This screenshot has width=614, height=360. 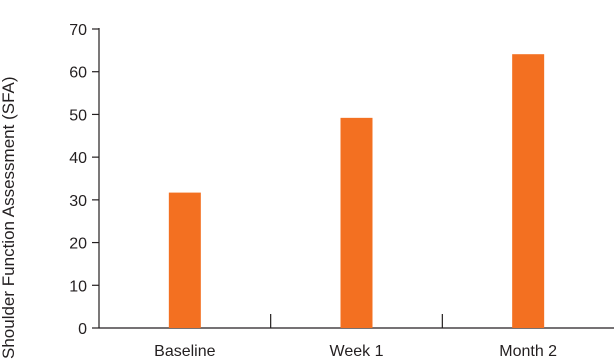 What do you see at coordinates (78, 244) in the screenshot?
I see `y-tick-label: 20` at bounding box center [78, 244].